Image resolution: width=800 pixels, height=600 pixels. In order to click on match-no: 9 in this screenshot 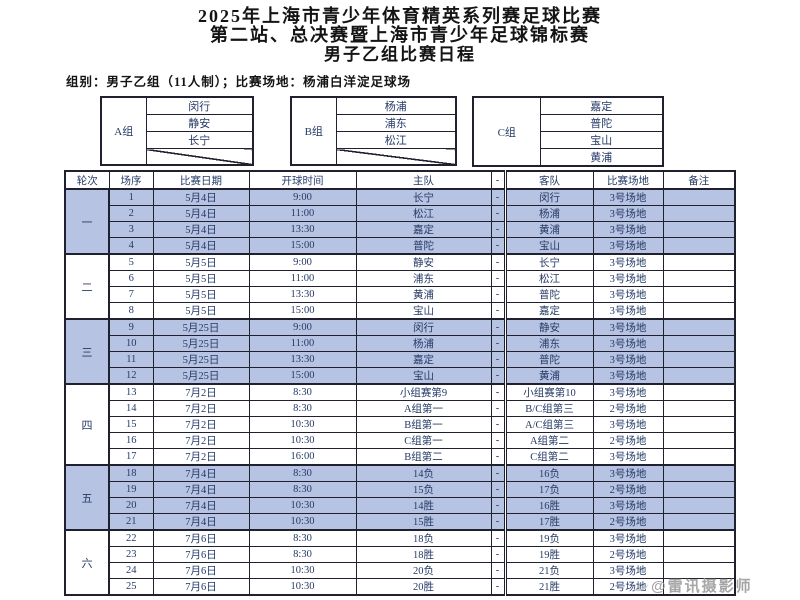, I will do `click(131, 327)`.